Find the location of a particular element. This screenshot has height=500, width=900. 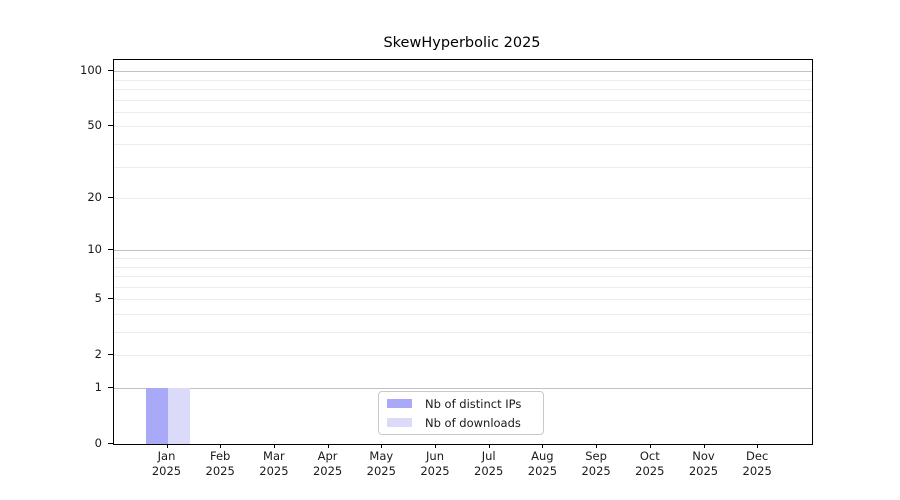

legend-label-downloads: Nb of downloads is located at coordinates (473, 422).